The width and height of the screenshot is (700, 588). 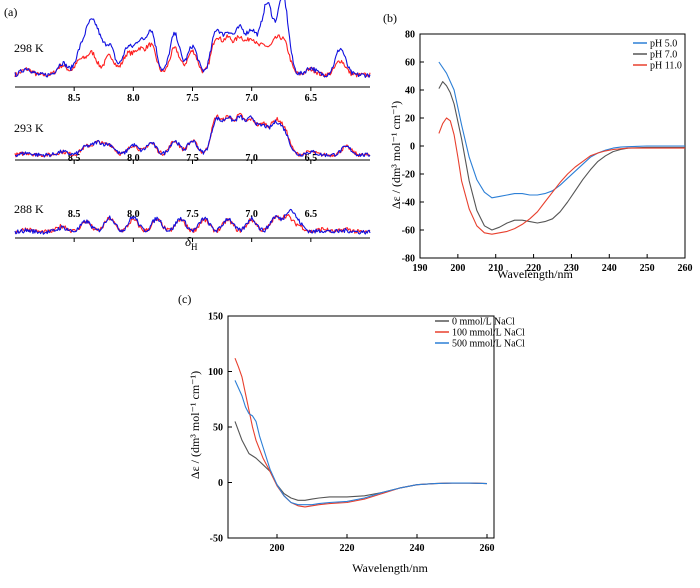 I want to click on panel-b-ytick-label-2: -40, so click(x=408, y=203).